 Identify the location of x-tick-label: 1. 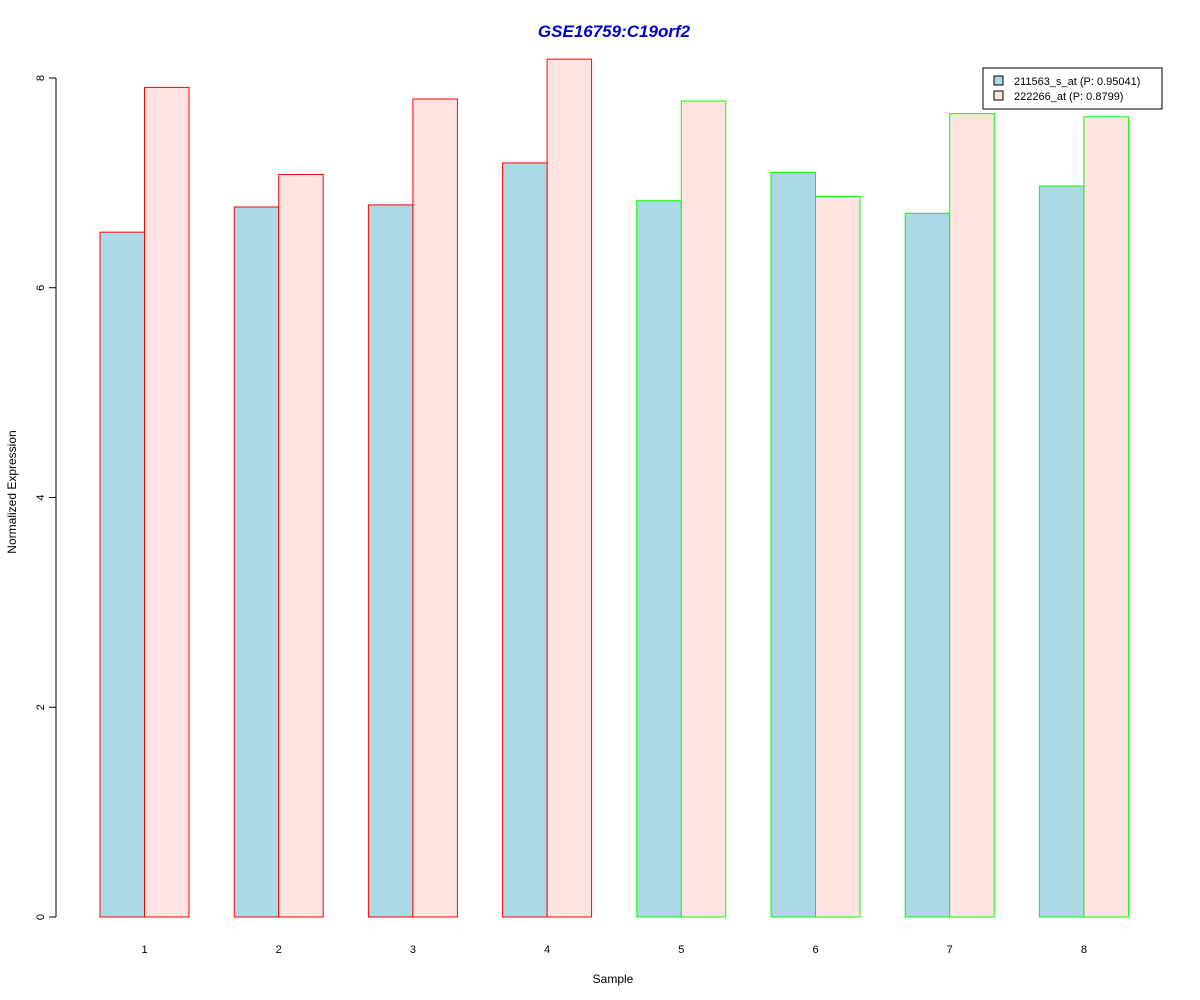
(144, 950).